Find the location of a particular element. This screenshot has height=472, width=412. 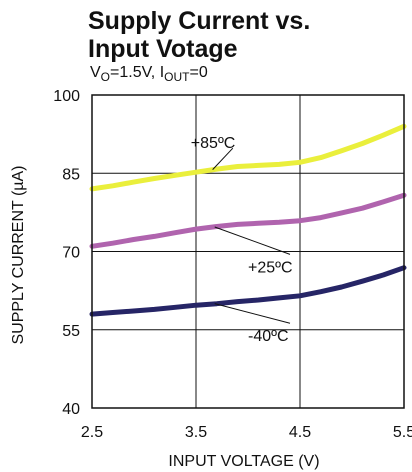

subtitle-i-rest: =0 is located at coordinates (198, 72).